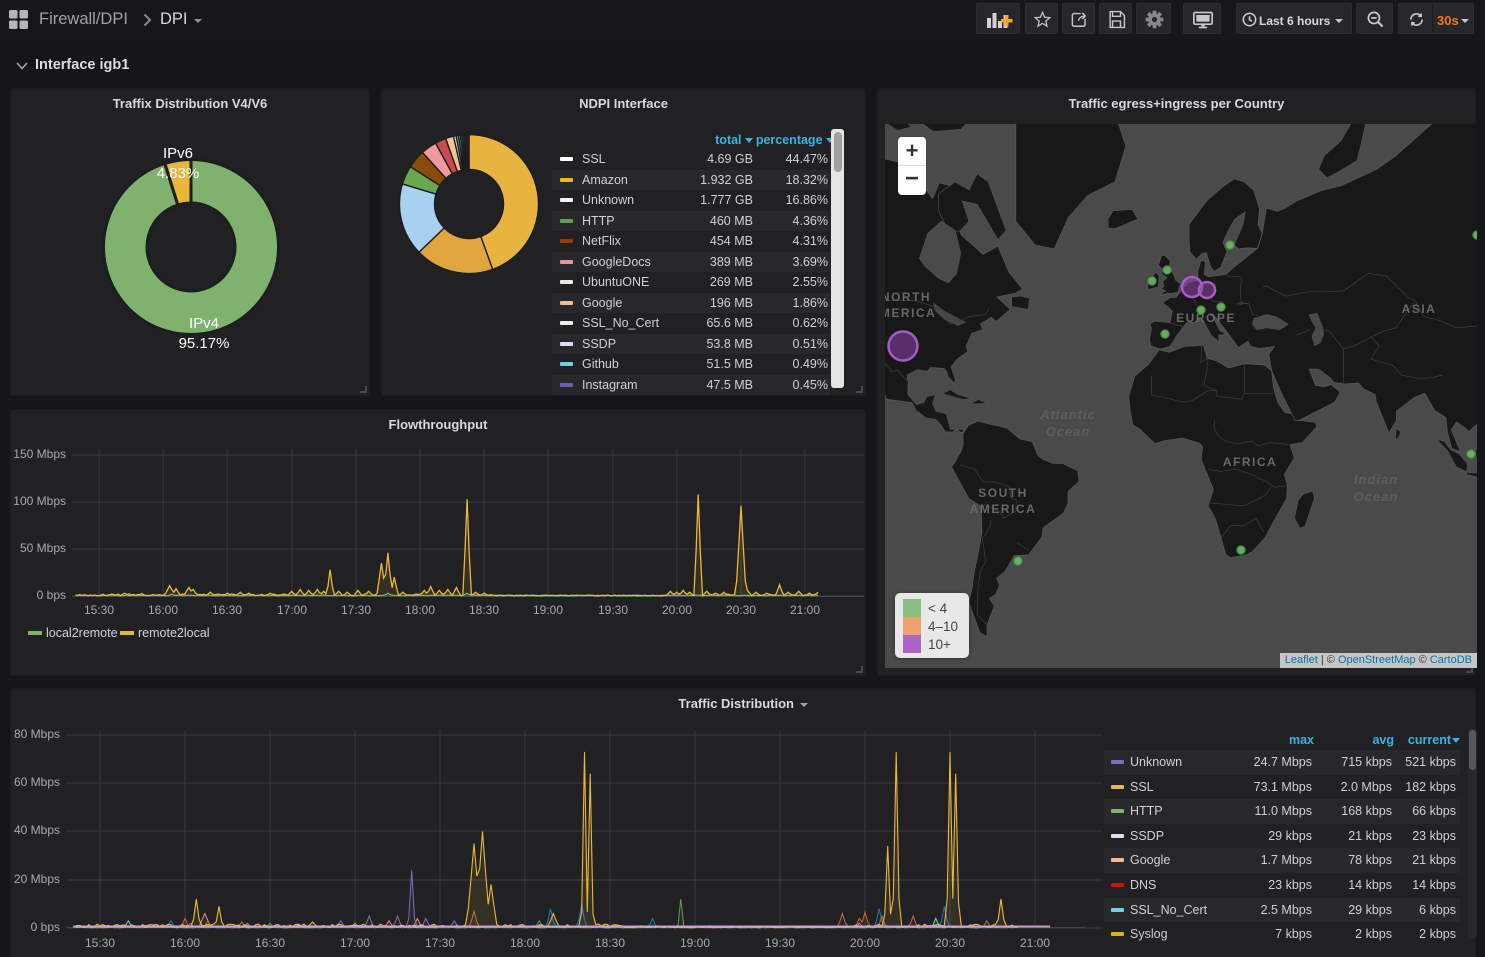  I want to click on svg-text: Atlantic, so click(1067, 414).